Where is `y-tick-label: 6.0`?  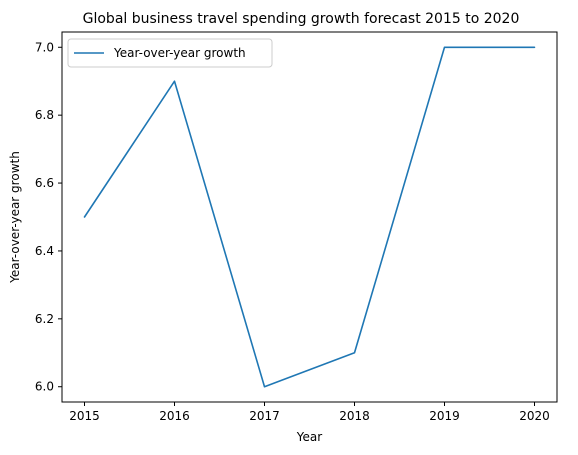 y-tick-label: 6.0 is located at coordinates (44, 387).